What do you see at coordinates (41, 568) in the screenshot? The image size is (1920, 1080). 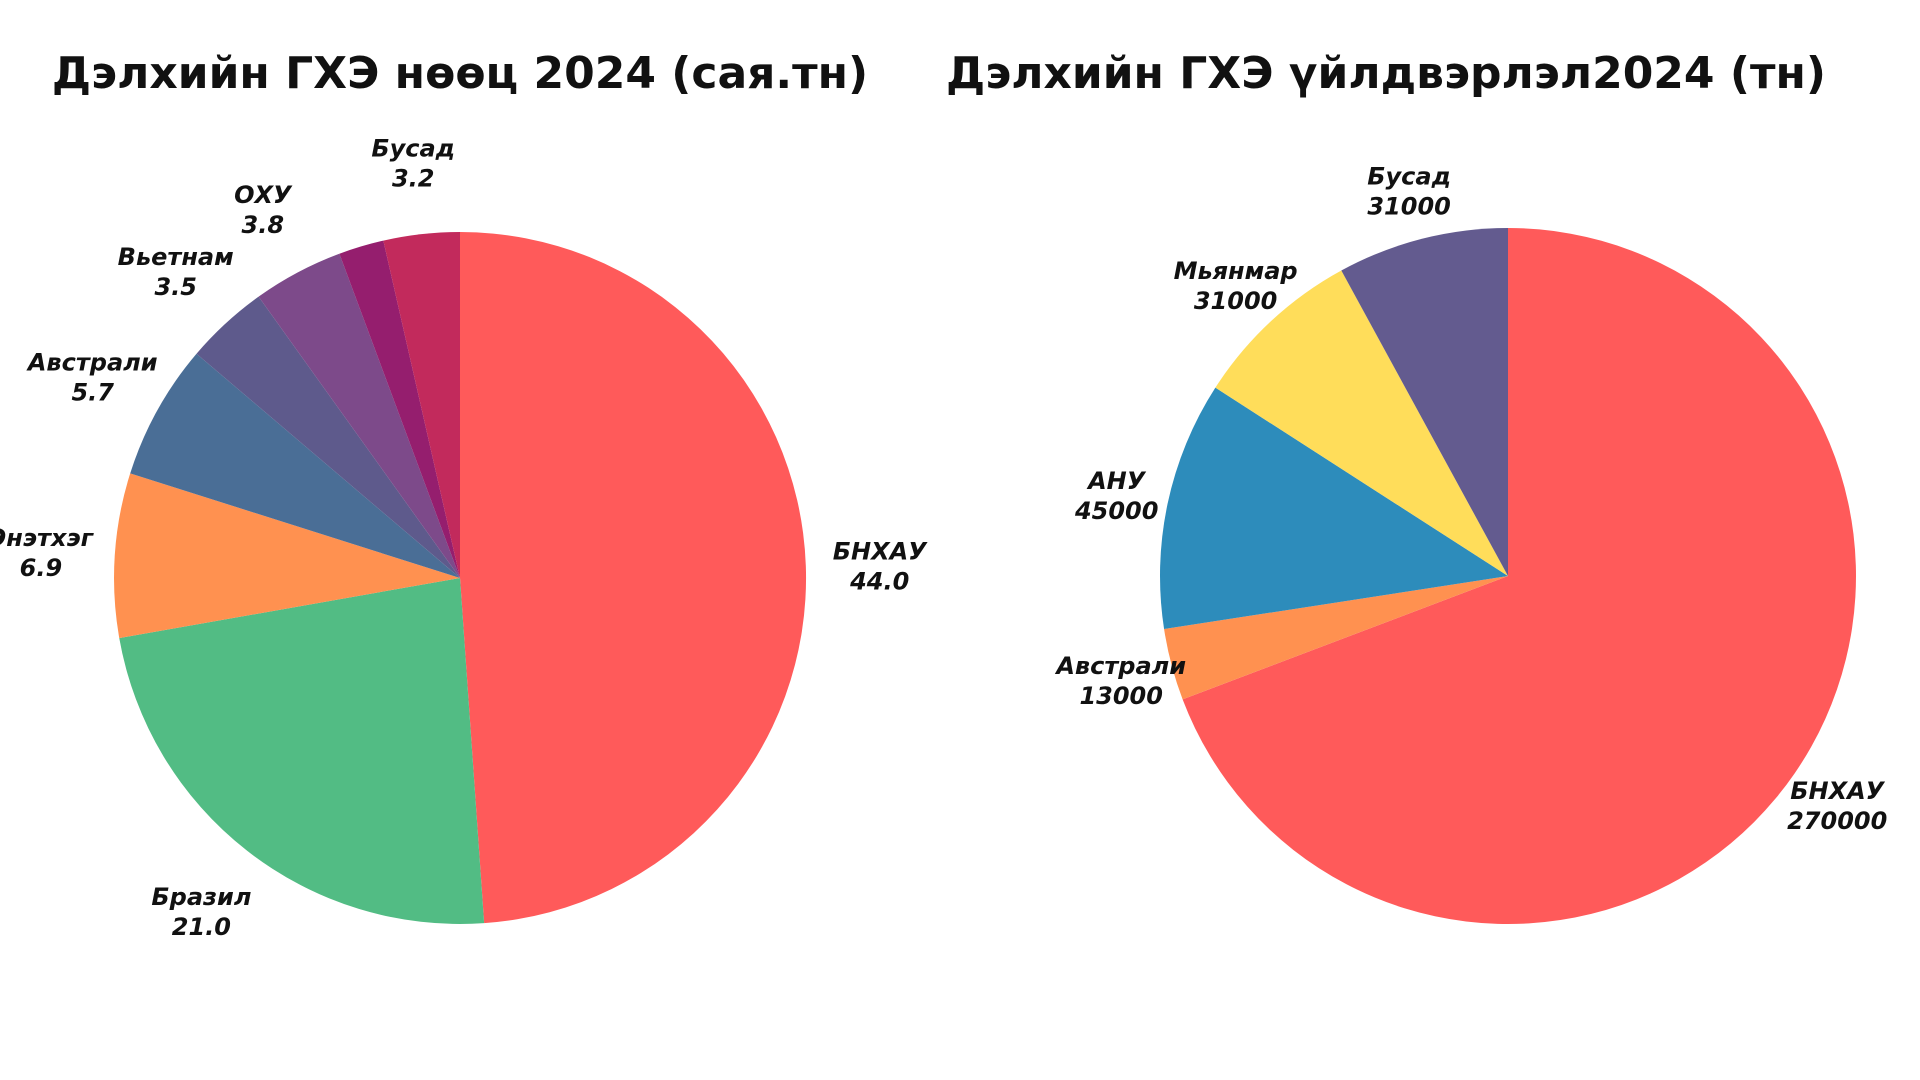 I see `slice-value-label: 6.9` at bounding box center [41, 568].